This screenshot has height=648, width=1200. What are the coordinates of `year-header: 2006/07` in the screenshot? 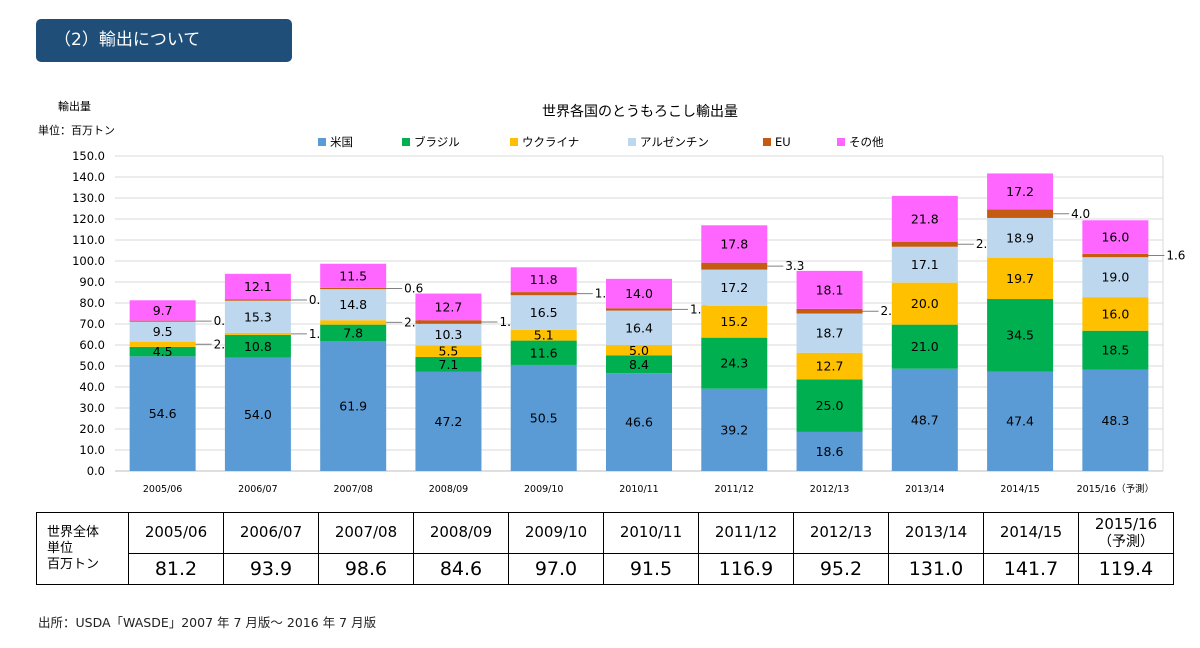 It's located at (271, 533).